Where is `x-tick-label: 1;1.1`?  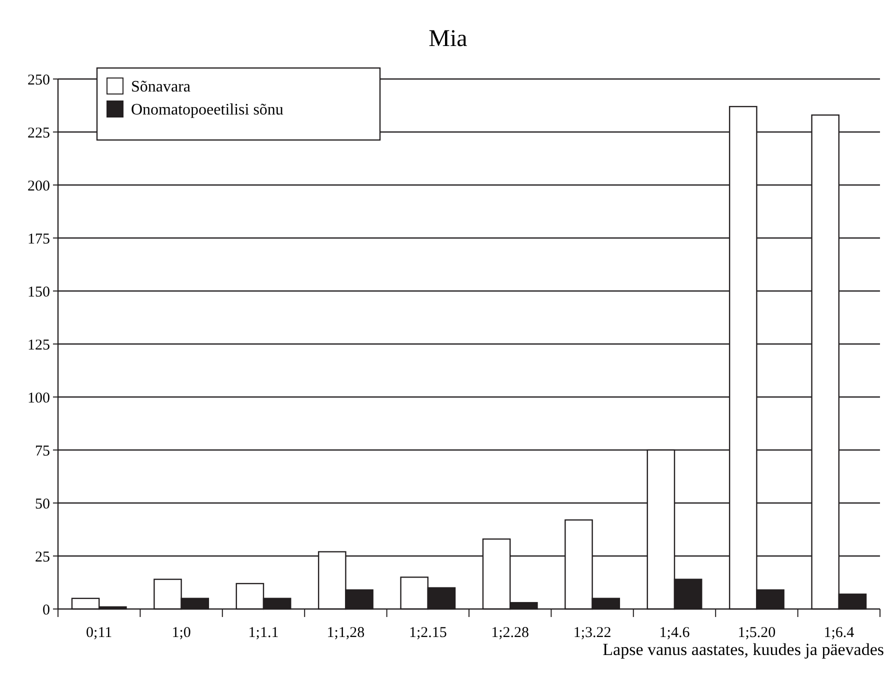
x-tick-label: 1;1.1 is located at coordinates (263, 633).